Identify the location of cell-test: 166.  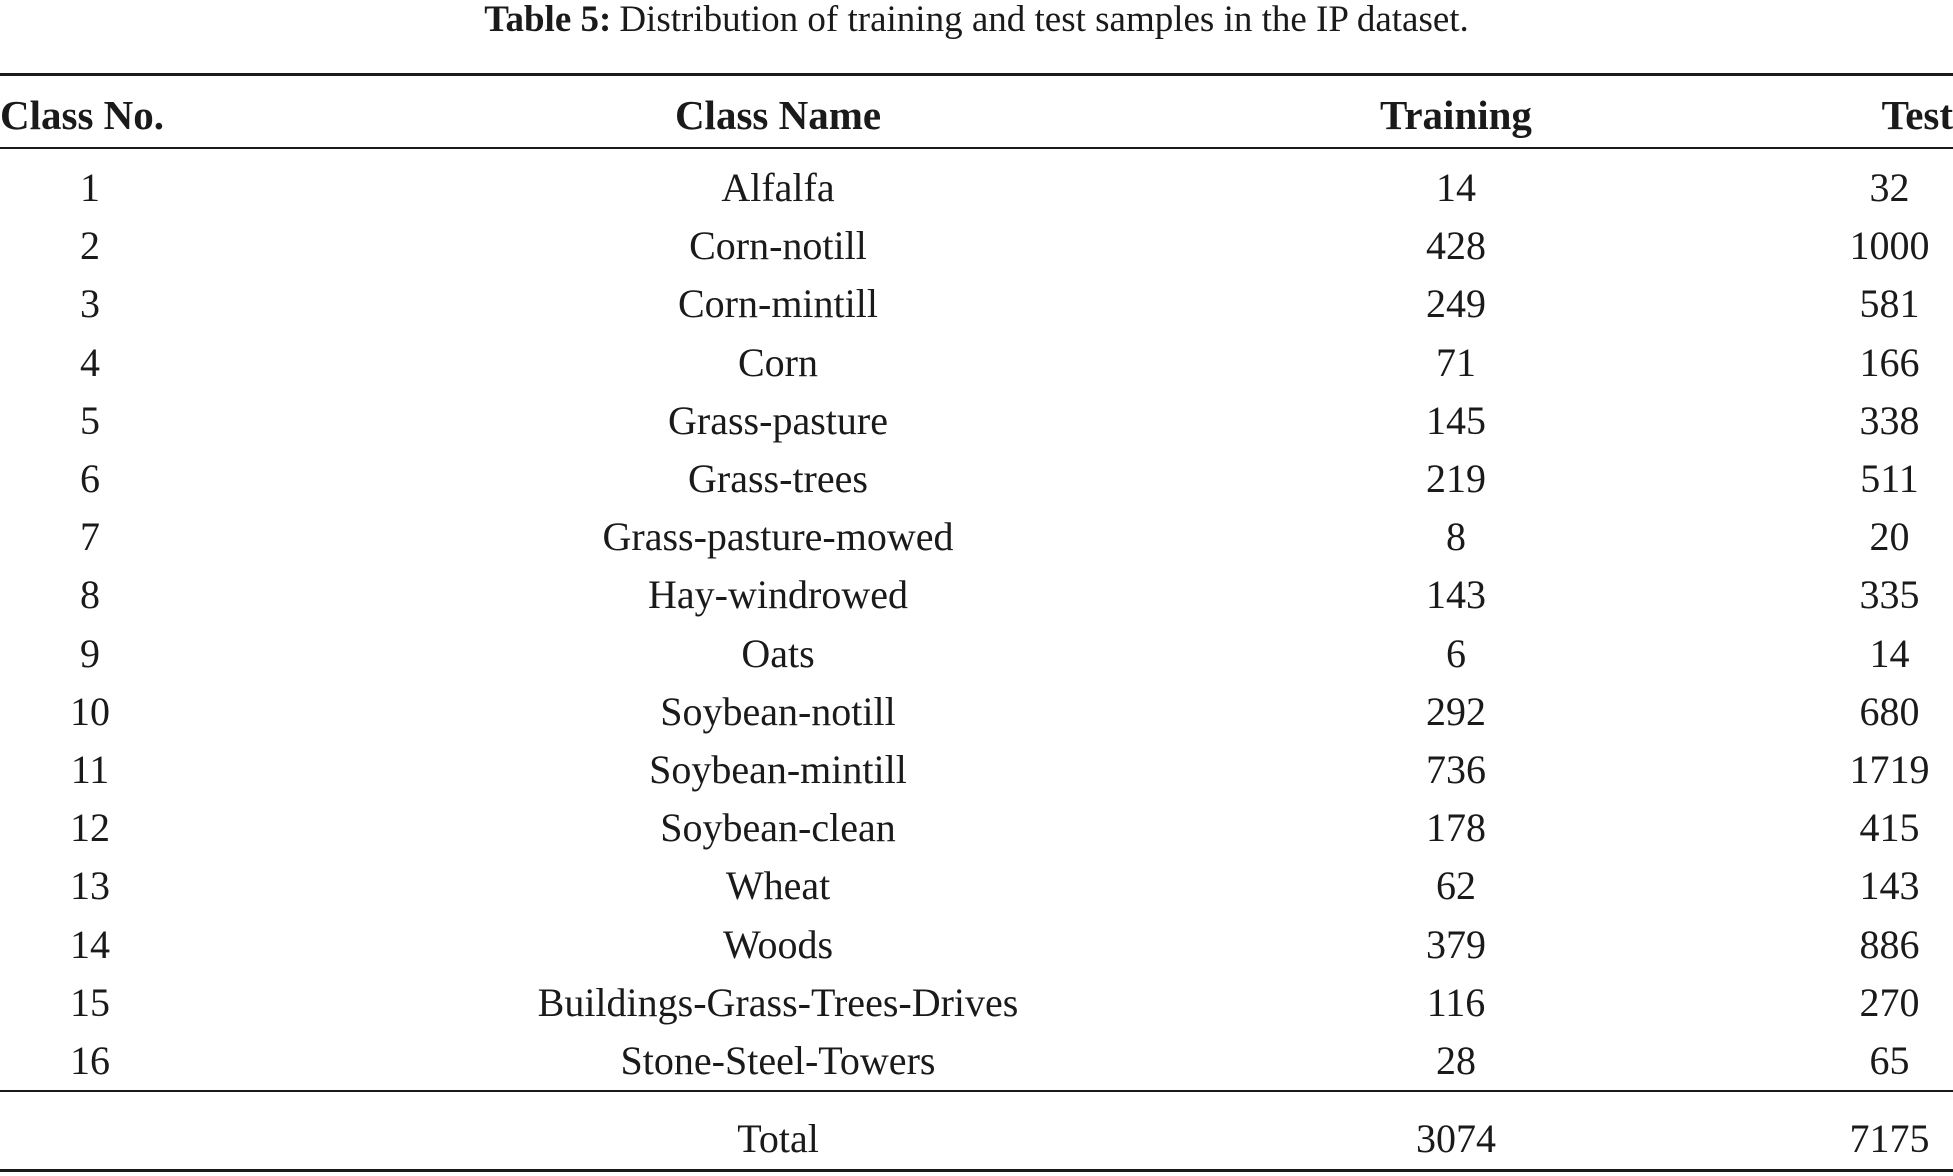
(1889, 362).